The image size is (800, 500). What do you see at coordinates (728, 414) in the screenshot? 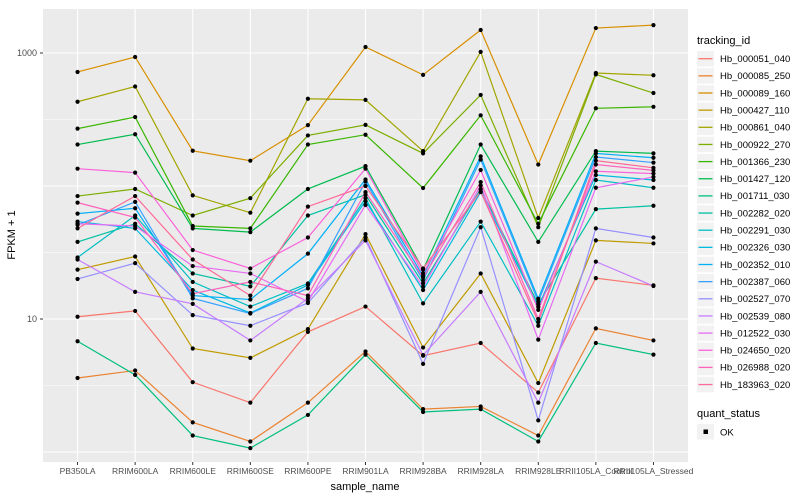
I see `legend-title-quant-status: quant_status` at bounding box center [728, 414].